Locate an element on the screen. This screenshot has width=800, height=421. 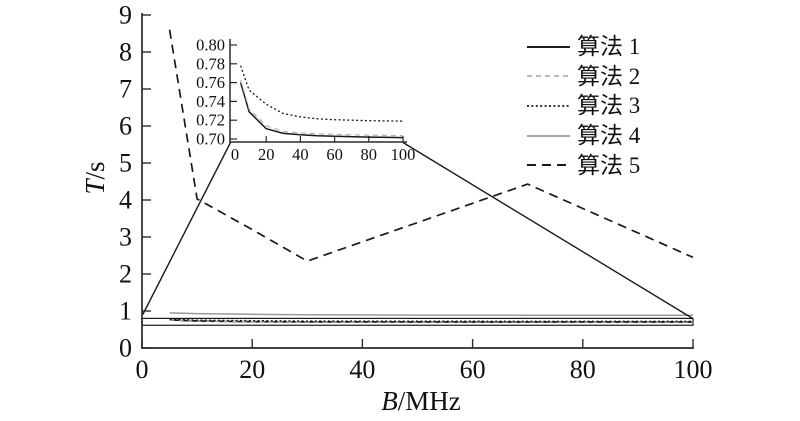
inset-y-tick-label: 0.72 is located at coordinates (210, 120).